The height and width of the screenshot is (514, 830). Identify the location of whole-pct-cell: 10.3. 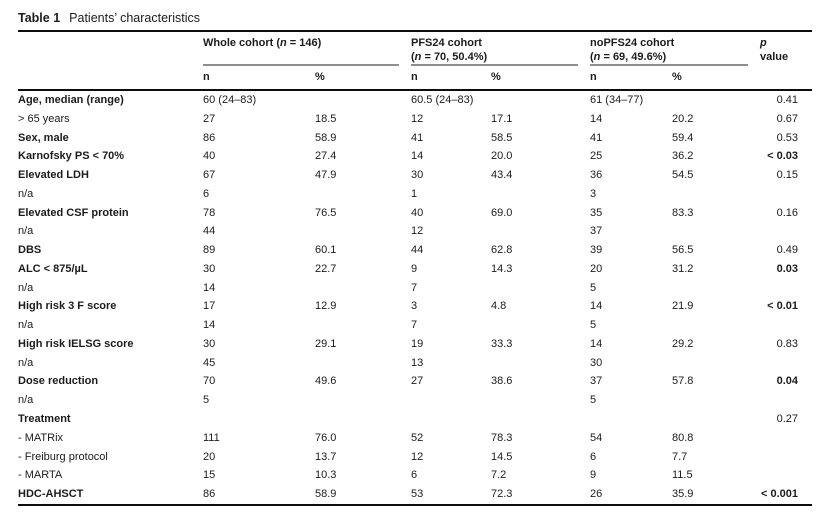
(326, 475).